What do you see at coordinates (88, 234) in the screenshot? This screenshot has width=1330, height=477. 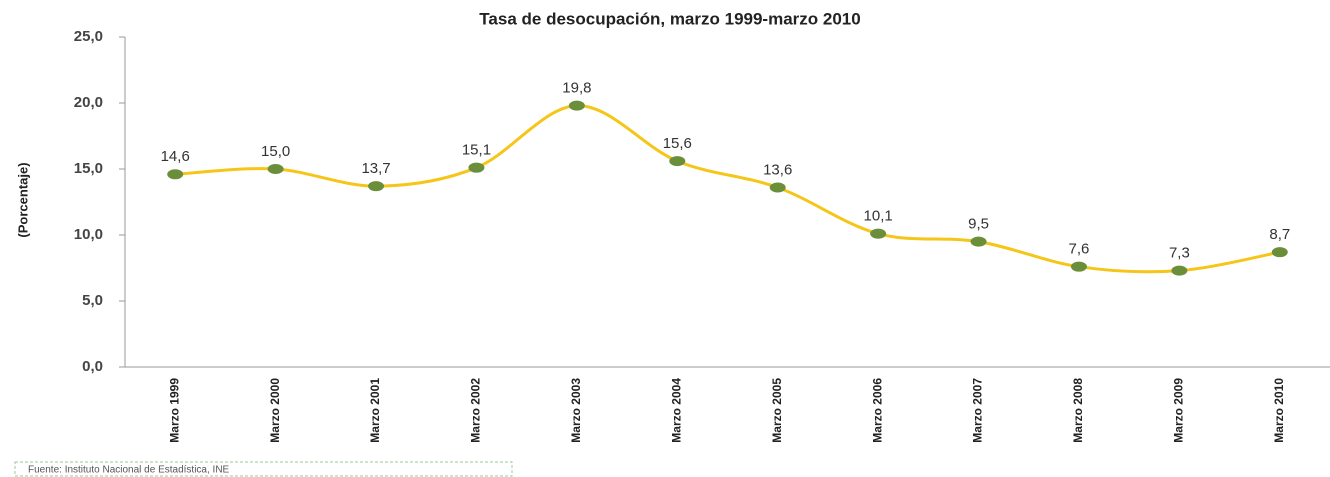 I see `y-tick-label: 10,0` at bounding box center [88, 234].